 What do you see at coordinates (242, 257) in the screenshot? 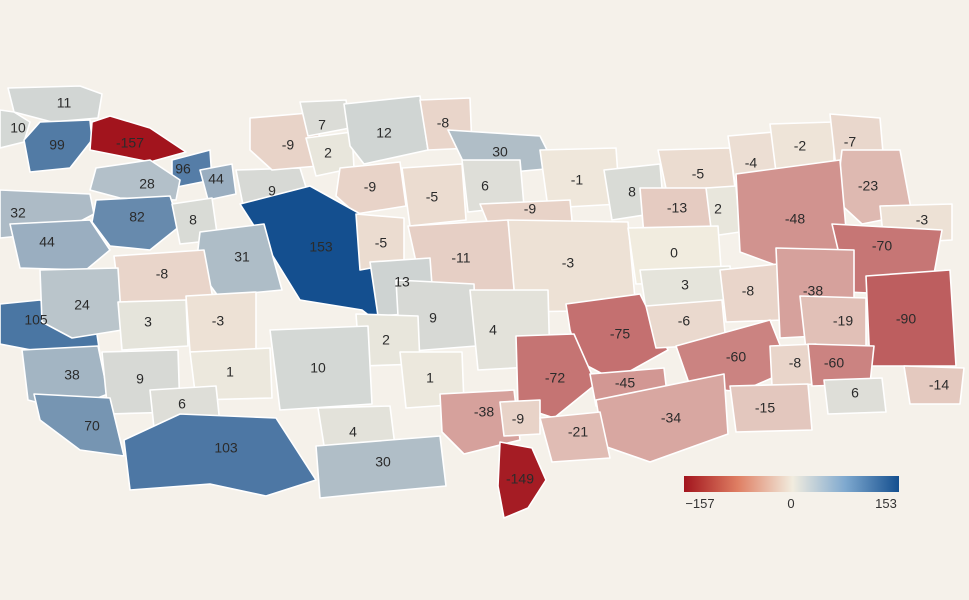
I see `province-value-label: 31` at bounding box center [242, 257].